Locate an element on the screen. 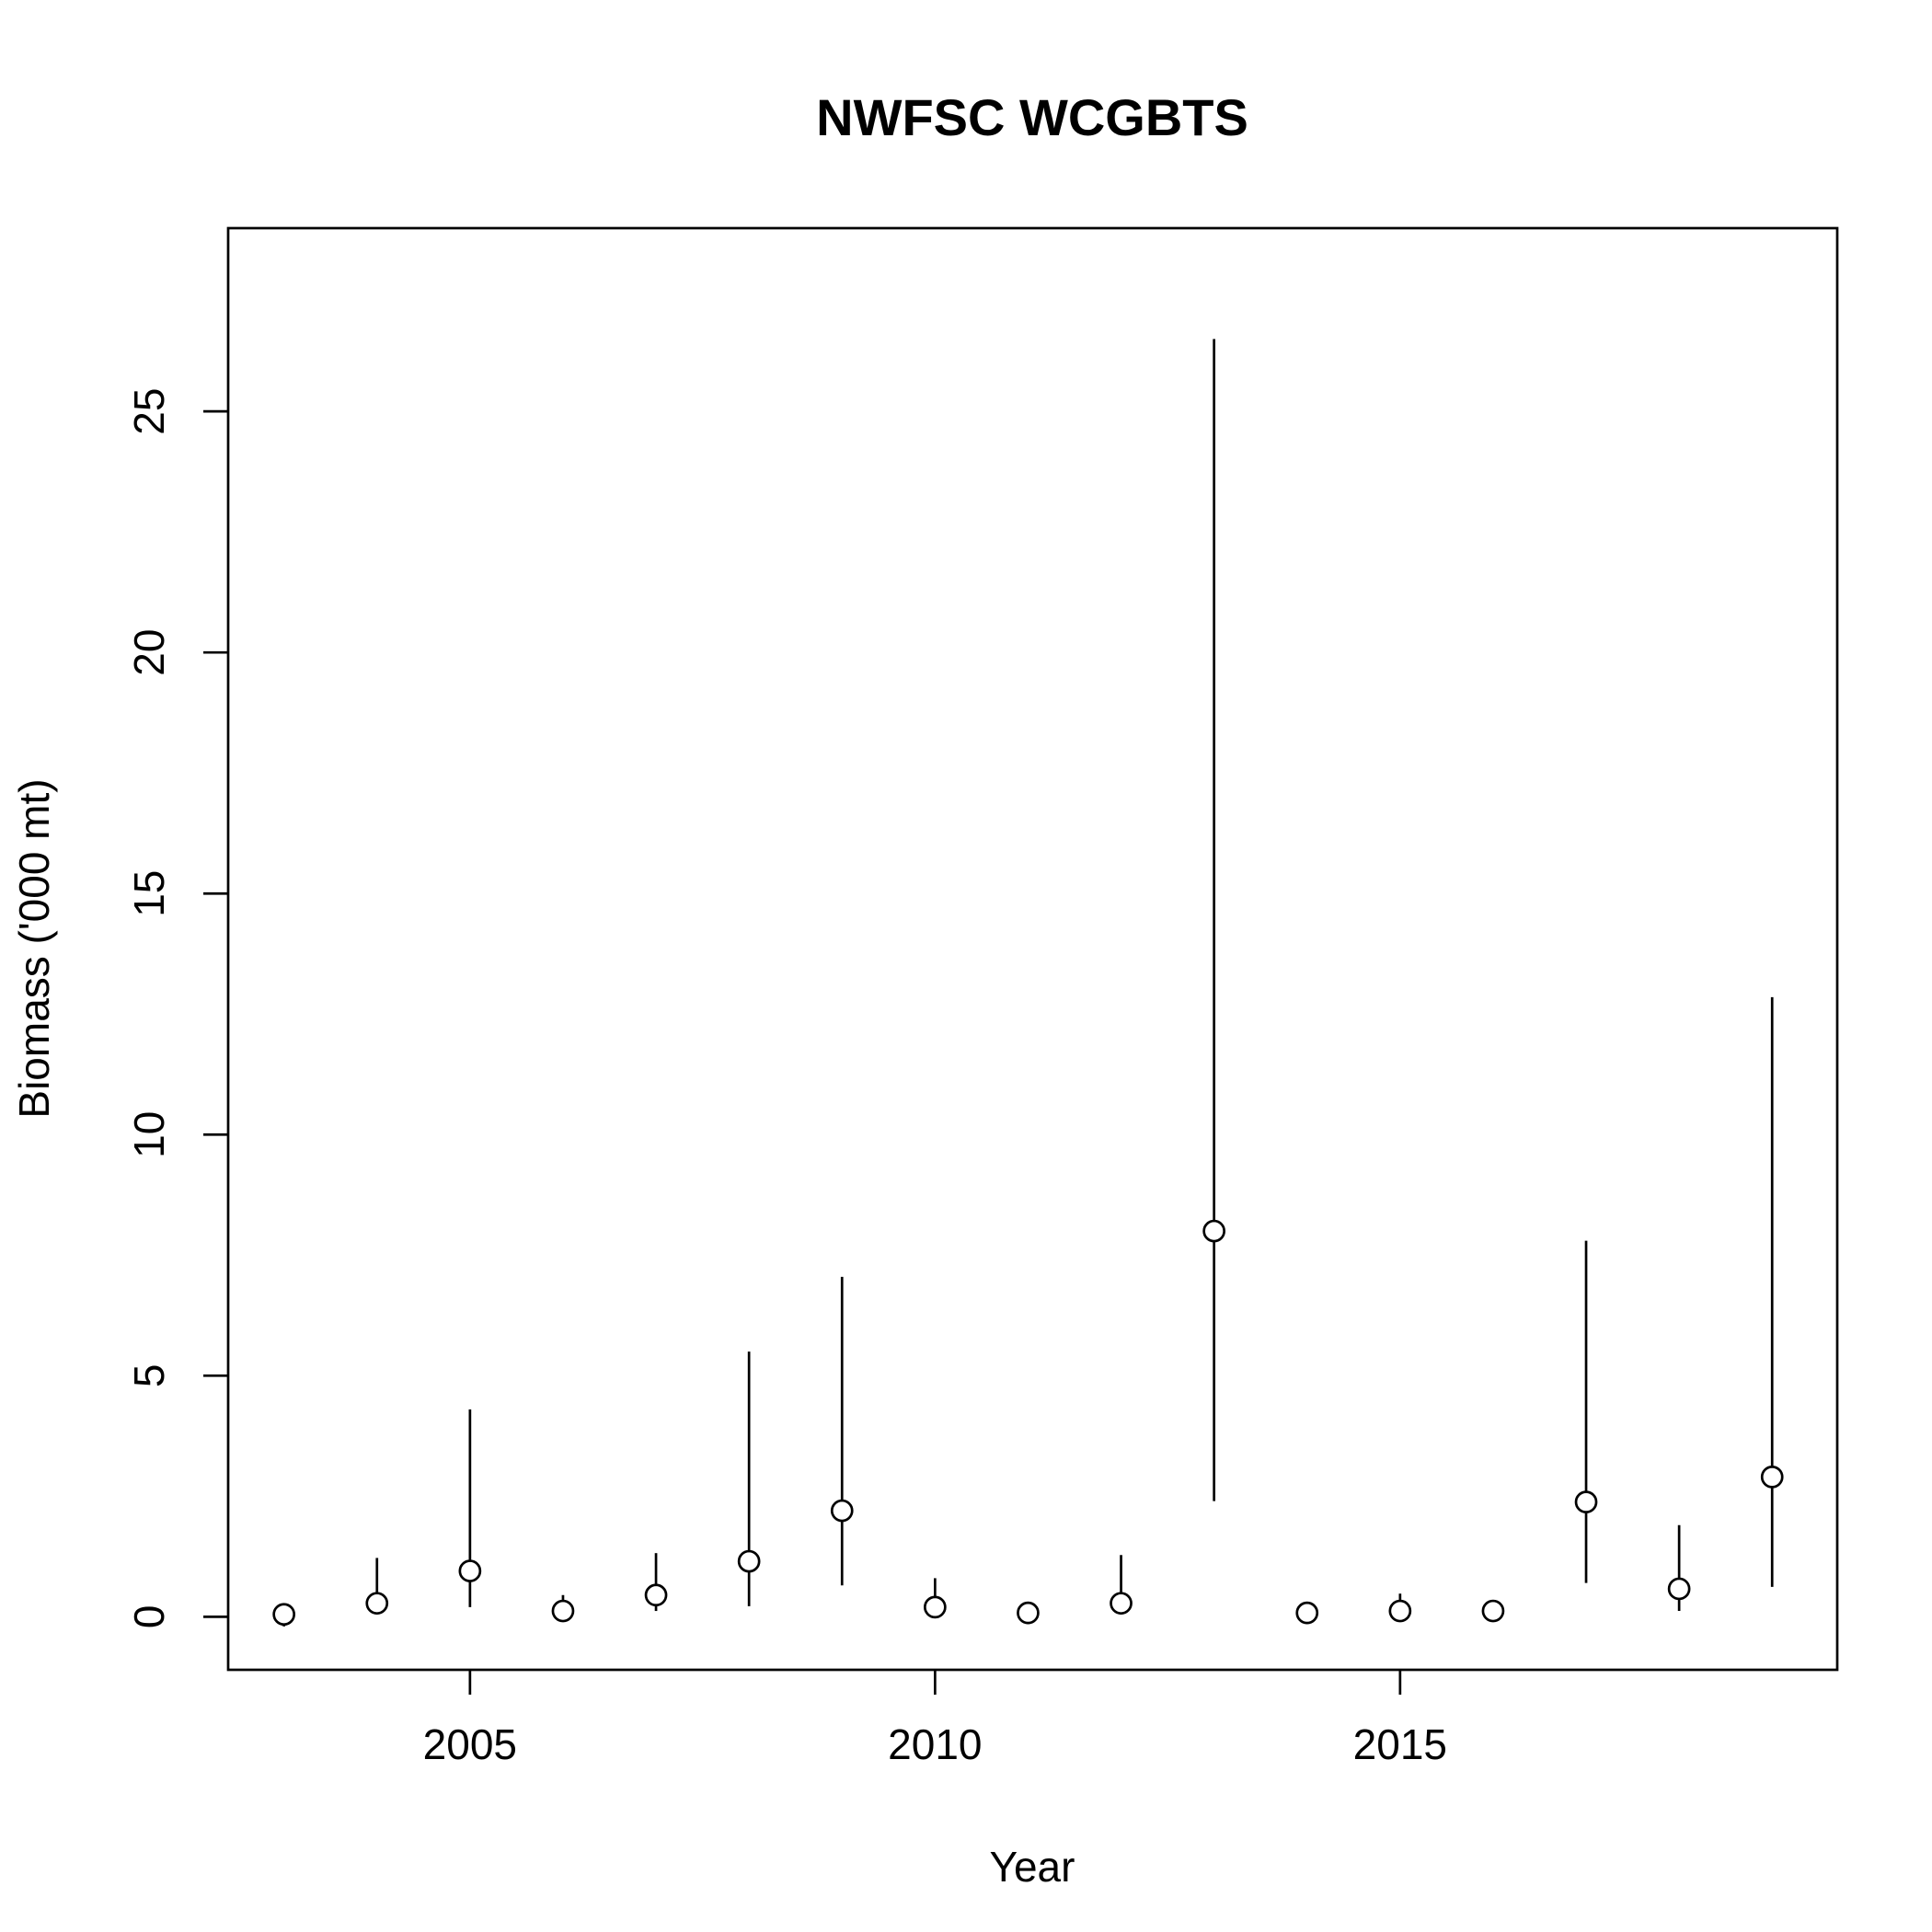 This screenshot has width=1932, height=1932. x-tick-label-2015: 2015 is located at coordinates (1400, 1744).